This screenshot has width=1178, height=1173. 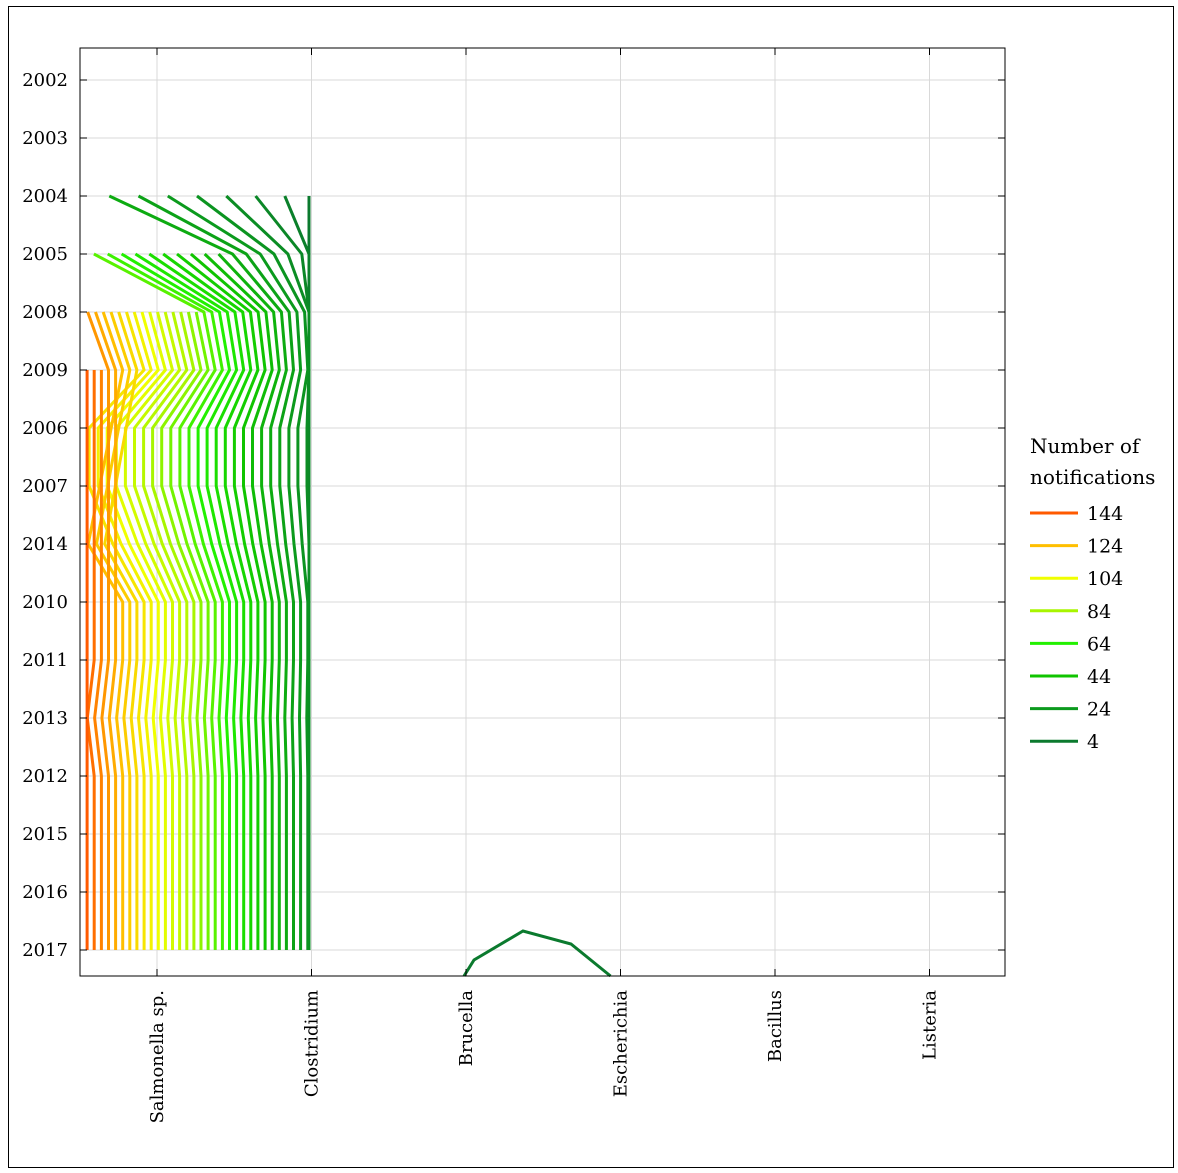 What do you see at coordinates (45, 834) in the screenshot?
I see `y-tick-label: 2015` at bounding box center [45, 834].